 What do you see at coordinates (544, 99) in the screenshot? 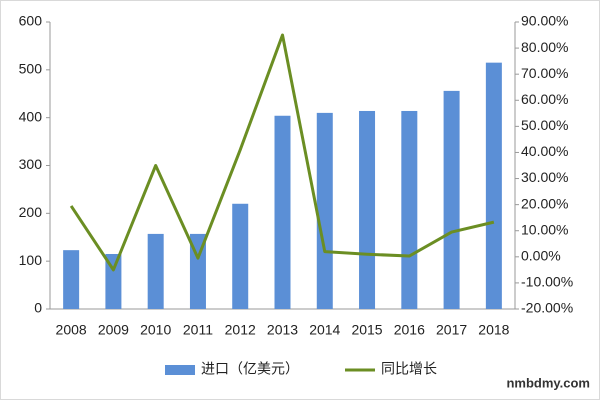
I see `y2-tick-label: 60.00%` at bounding box center [544, 99].